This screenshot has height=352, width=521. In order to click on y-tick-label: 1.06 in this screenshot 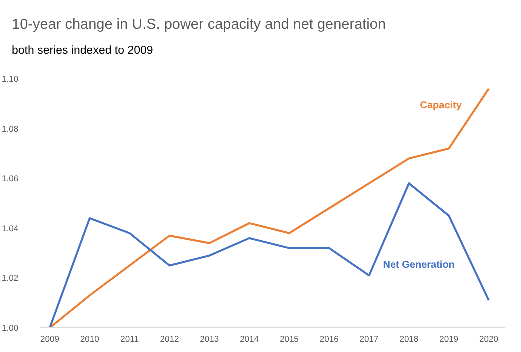, I will do `click(10, 179)`.